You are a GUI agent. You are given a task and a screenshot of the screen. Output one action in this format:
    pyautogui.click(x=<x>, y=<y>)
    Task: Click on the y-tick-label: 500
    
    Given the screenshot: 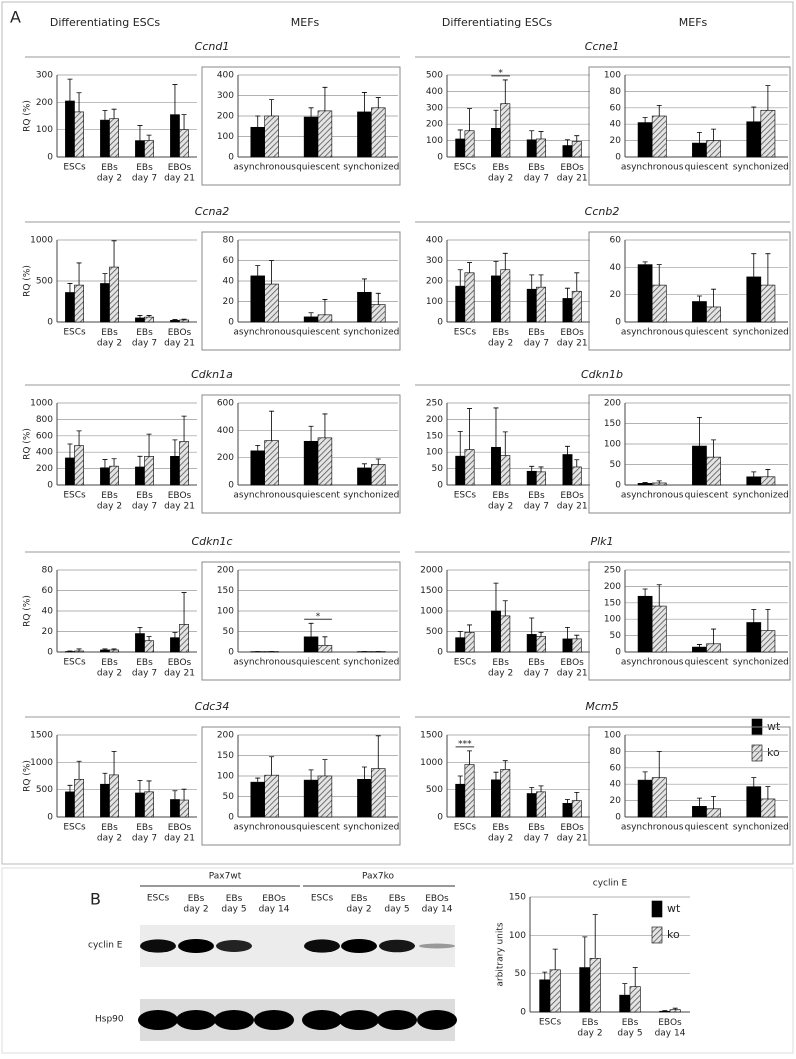 What is the action you would take?
    pyautogui.click(x=434, y=76)
    